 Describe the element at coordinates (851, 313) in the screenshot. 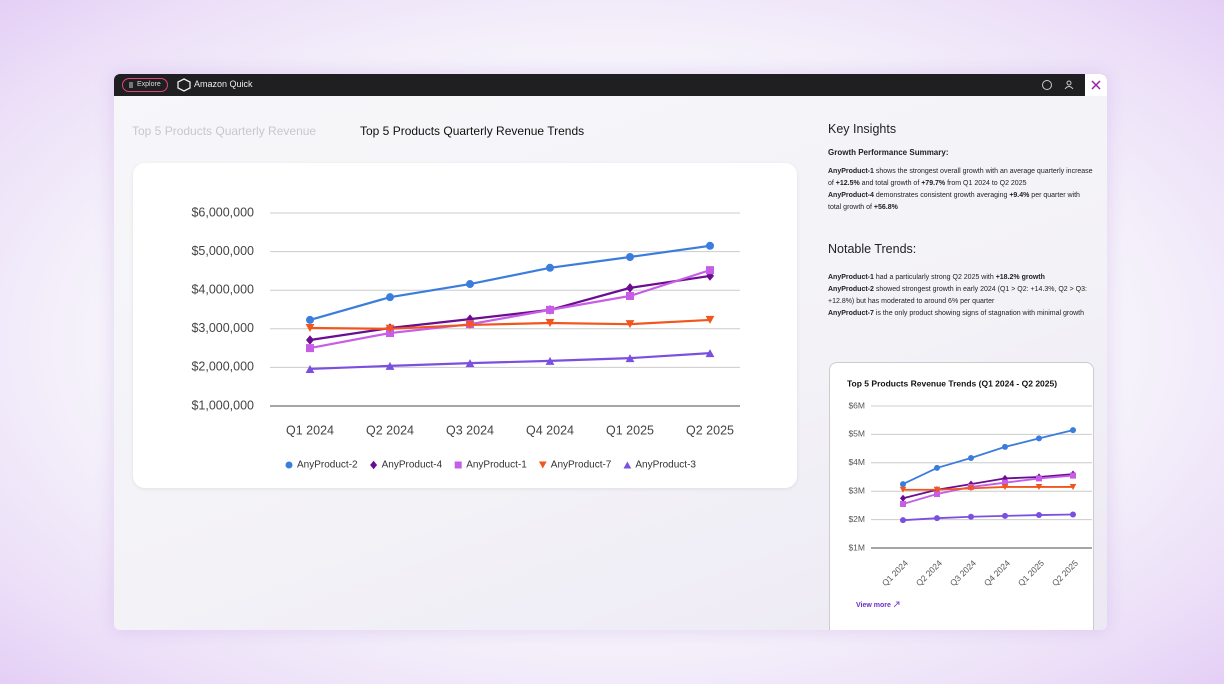

I see `insight-highlight: AnyProduct-7` at that location.